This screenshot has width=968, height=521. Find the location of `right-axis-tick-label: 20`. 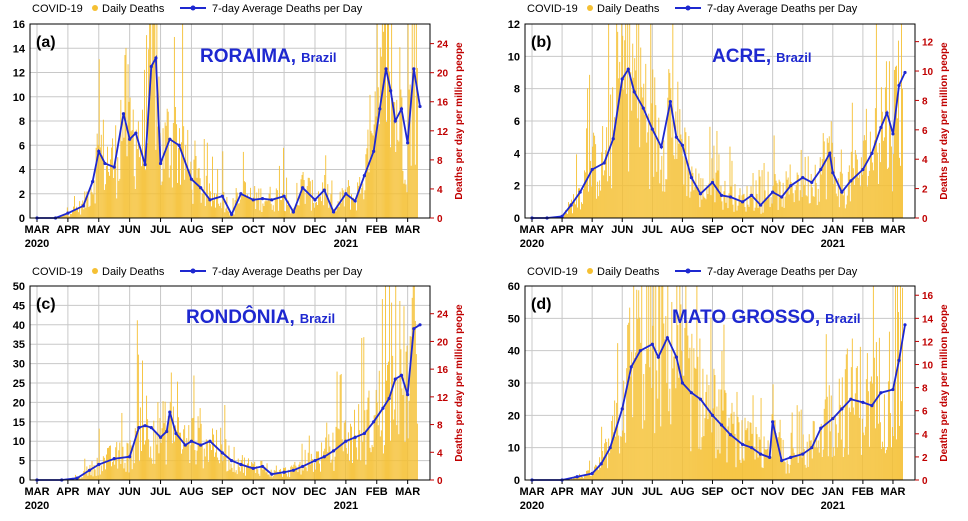

right-axis-tick-label: 20 is located at coordinates (443, 342).